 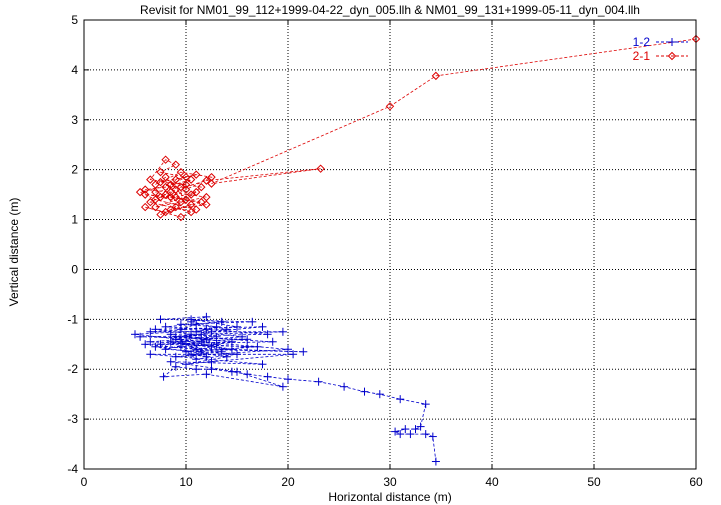 What do you see at coordinates (84, 482) in the screenshot?
I see `x-tick-label: 0` at bounding box center [84, 482].